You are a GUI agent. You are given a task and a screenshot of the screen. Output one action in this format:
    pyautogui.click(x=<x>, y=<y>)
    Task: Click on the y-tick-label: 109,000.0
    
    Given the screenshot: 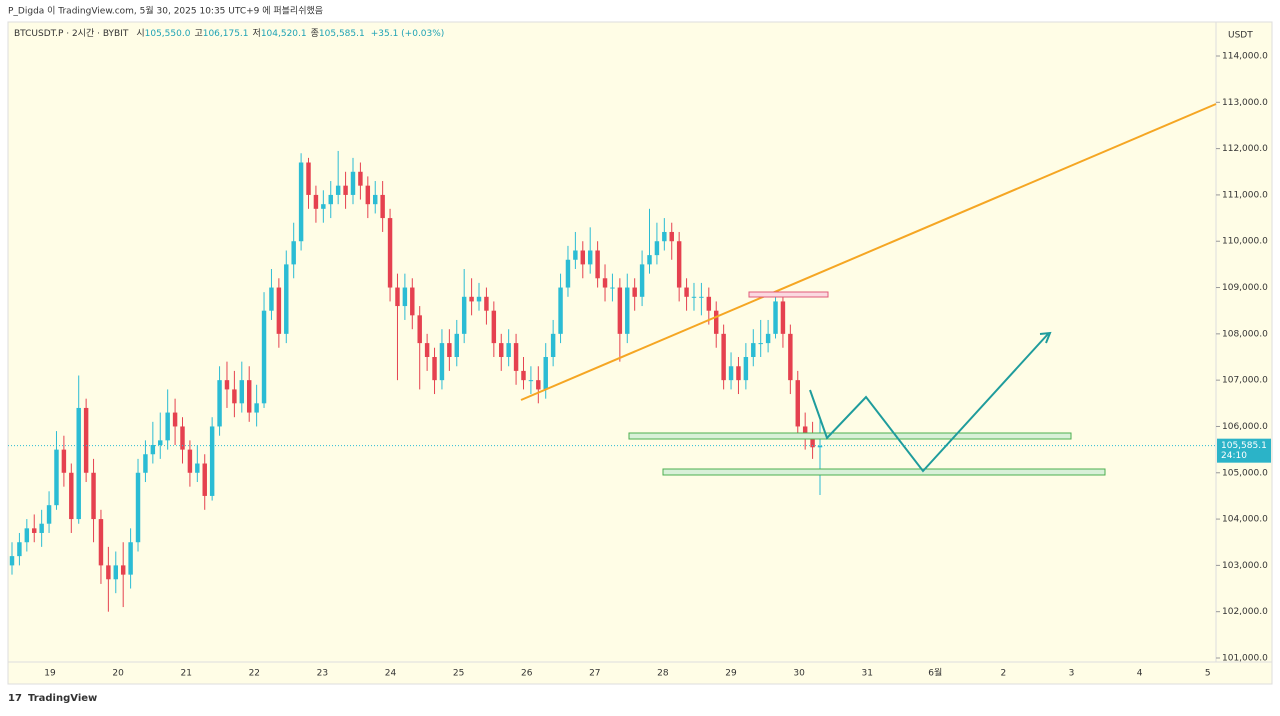 What is the action you would take?
    pyautogui.click(x=1245, y=288)
    